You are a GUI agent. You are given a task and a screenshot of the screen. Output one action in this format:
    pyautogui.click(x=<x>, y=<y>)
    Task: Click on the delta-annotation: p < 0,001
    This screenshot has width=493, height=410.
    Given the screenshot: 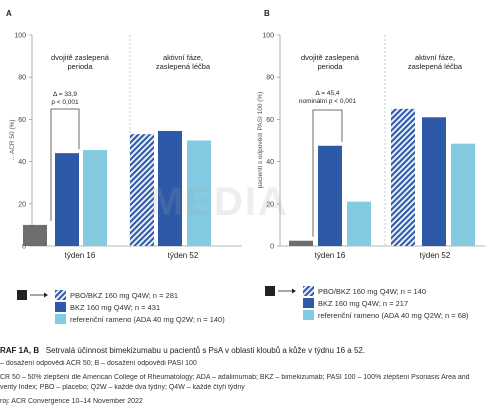 What is the action you would take?
    pyautogui.click(x=65, y=102)
    